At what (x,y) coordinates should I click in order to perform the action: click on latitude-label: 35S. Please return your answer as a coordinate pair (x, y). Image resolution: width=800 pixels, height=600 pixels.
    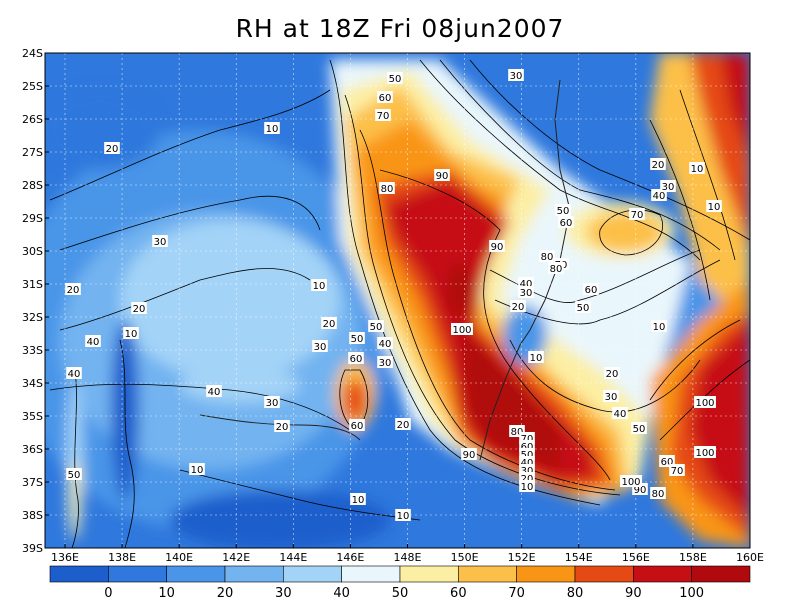
    Looking at the image, I should click on (32, 416).